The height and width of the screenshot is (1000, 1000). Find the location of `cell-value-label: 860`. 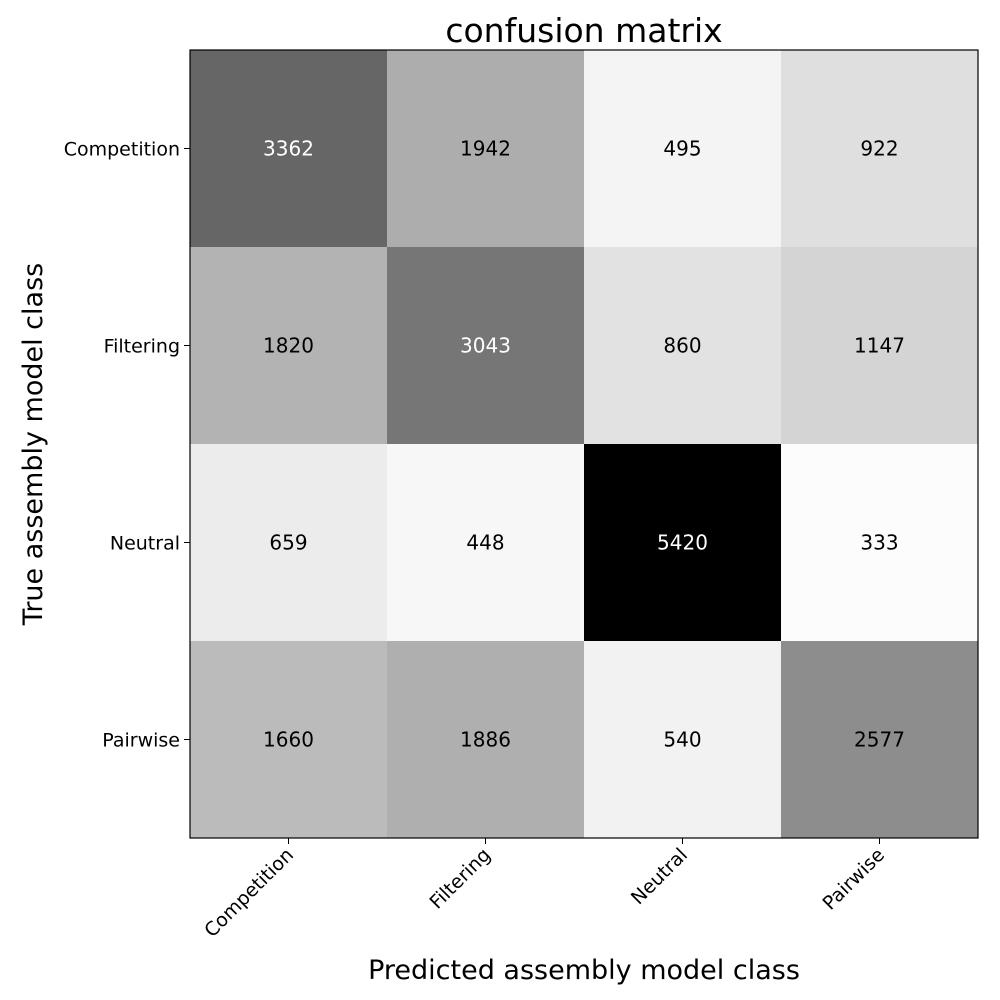

cell-value-label: 860 is located at coordinates (682, 346).